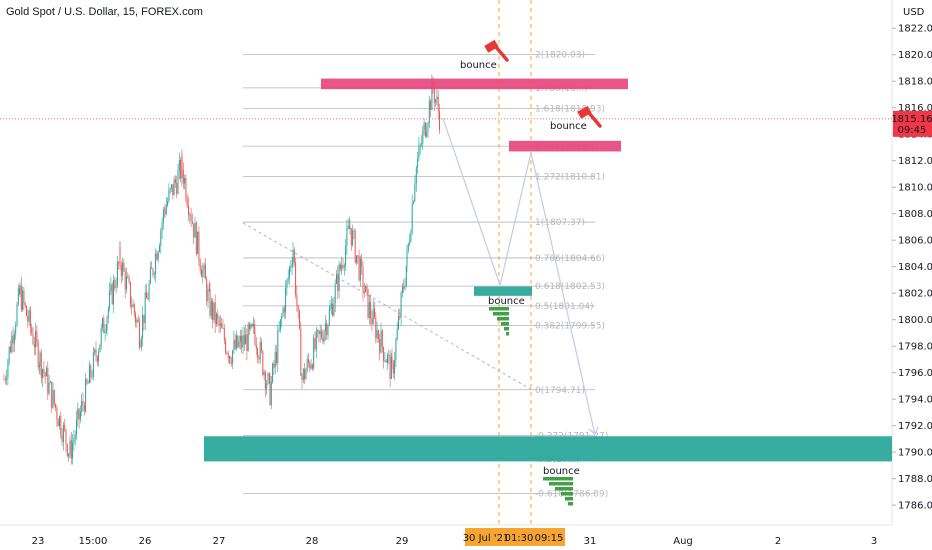 The height and width of the screenshot is (550, 932). I want to click on price-tag-value: 1815.16, so click(911, 119).